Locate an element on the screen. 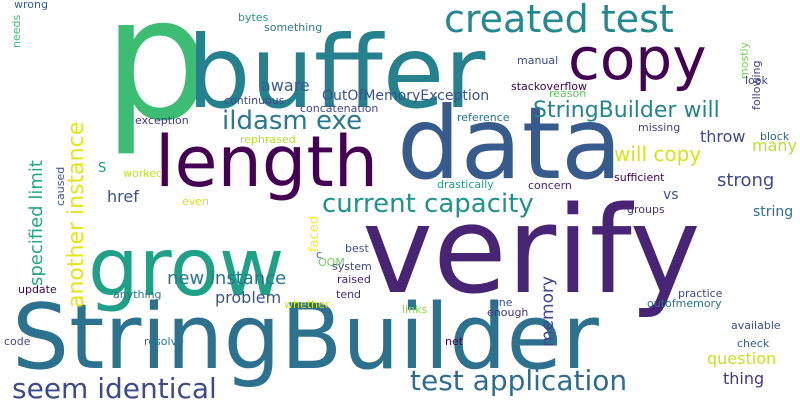 This screenshot has height=400, width=800. word-wrong: wrong is located at coordinates (31, 5).